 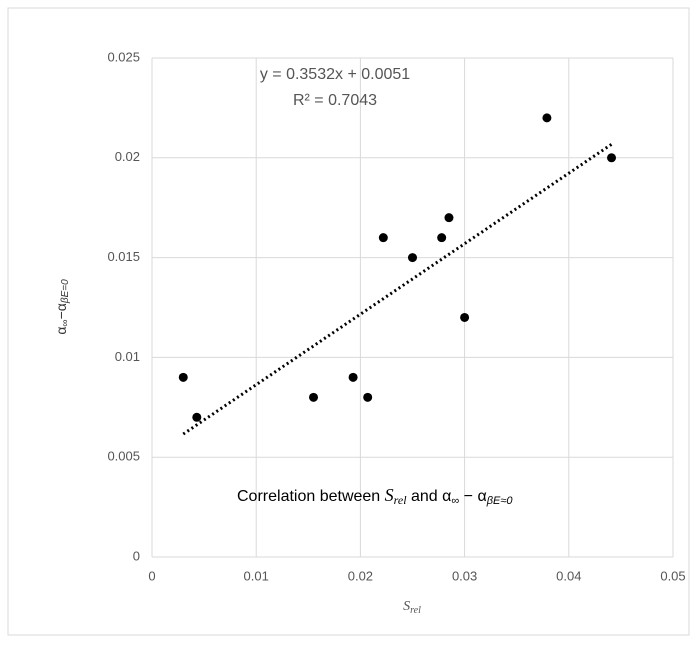 I want to click on y-axis-label: α∞−αβE=0, so click(x=62, y=307).